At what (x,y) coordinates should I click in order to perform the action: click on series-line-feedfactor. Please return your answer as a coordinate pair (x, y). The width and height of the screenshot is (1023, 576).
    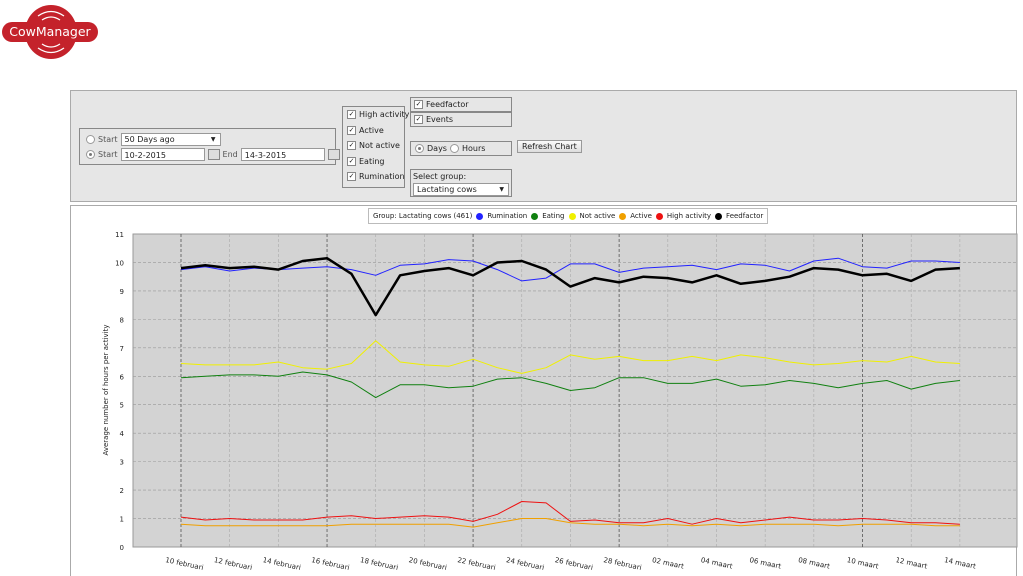
    Looking at the image, I should click on (570, 286).